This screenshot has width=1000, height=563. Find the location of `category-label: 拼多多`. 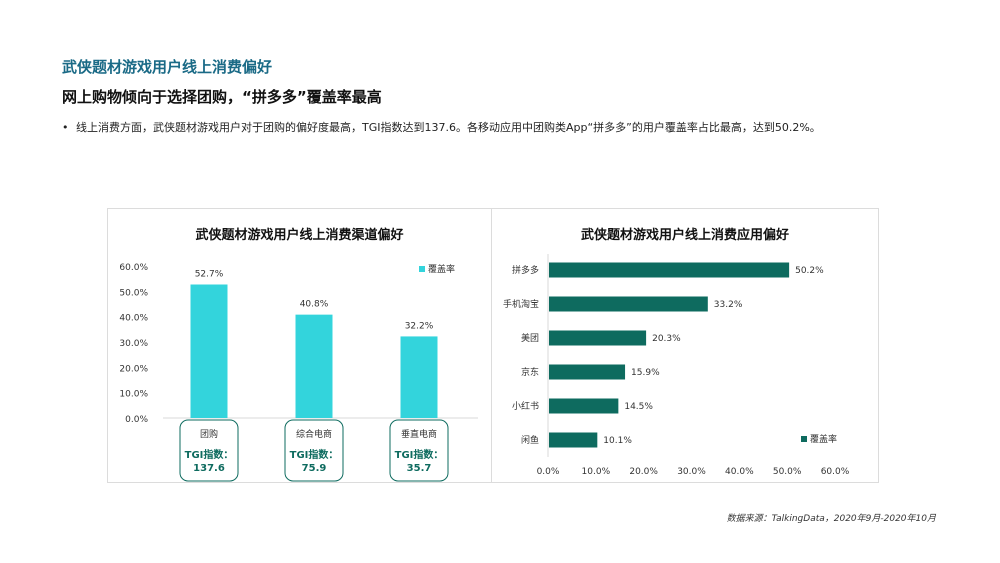

category-label: 拼多多 is located at coordinates (525, 270).